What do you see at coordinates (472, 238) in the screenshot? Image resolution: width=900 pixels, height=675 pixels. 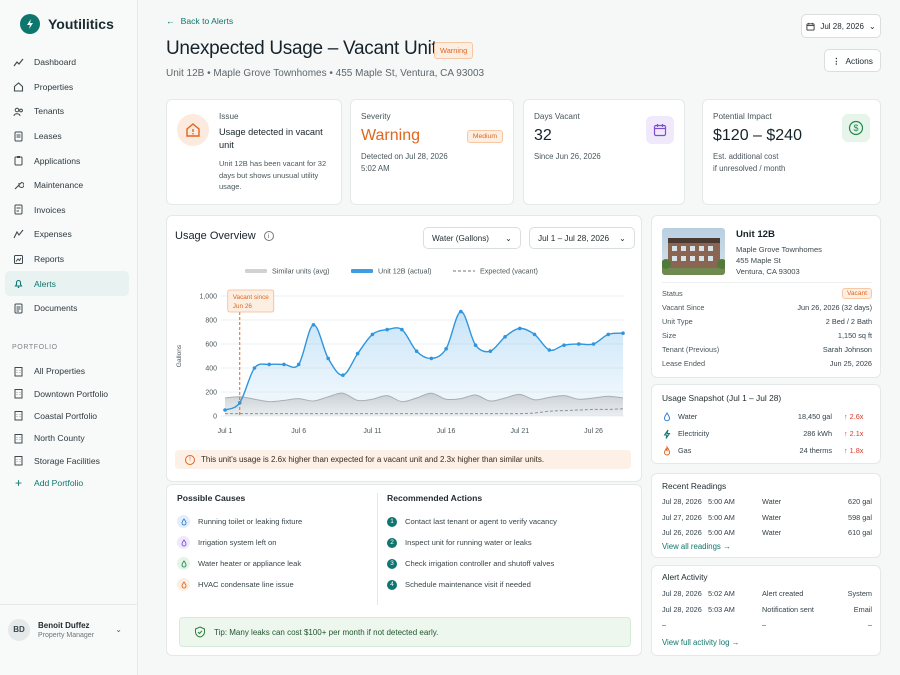 I see `utility-select: Water (Gallons) ⌄` at bounding box center [472, 238].